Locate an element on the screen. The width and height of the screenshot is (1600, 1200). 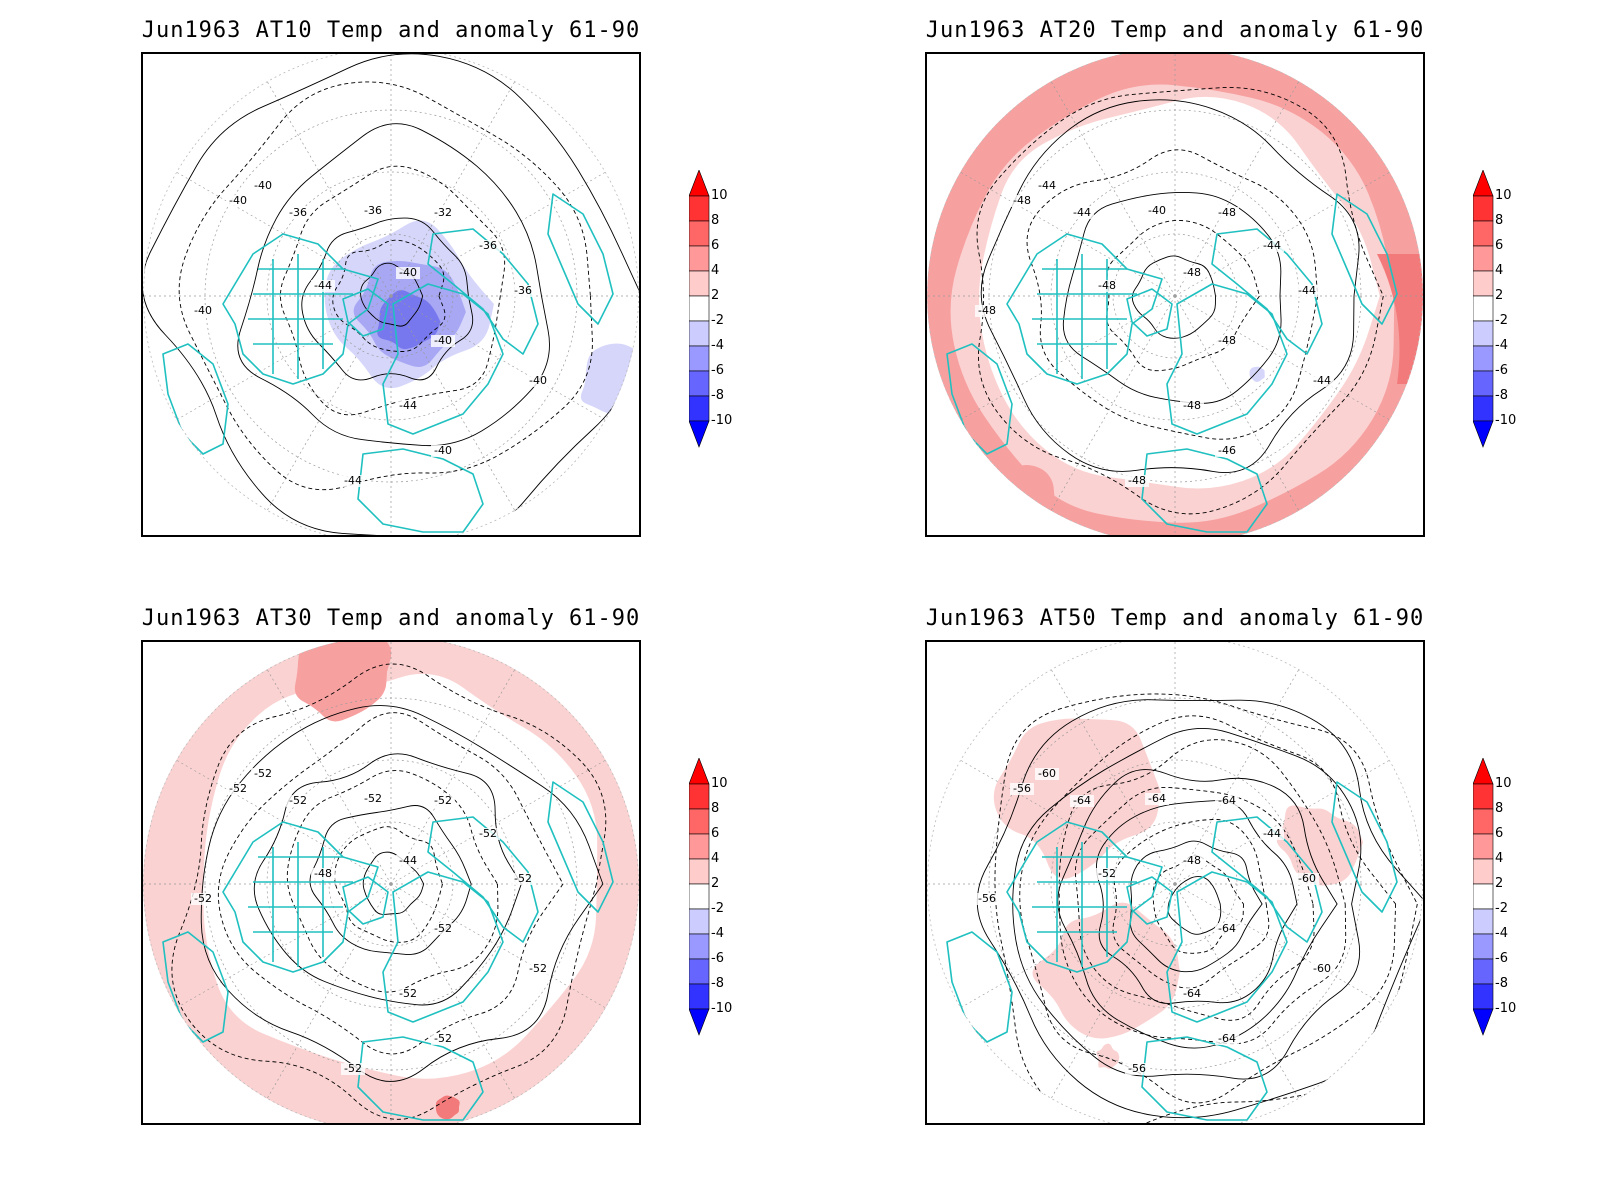
contour-label: -46 is located at coordinates (1227, 450).